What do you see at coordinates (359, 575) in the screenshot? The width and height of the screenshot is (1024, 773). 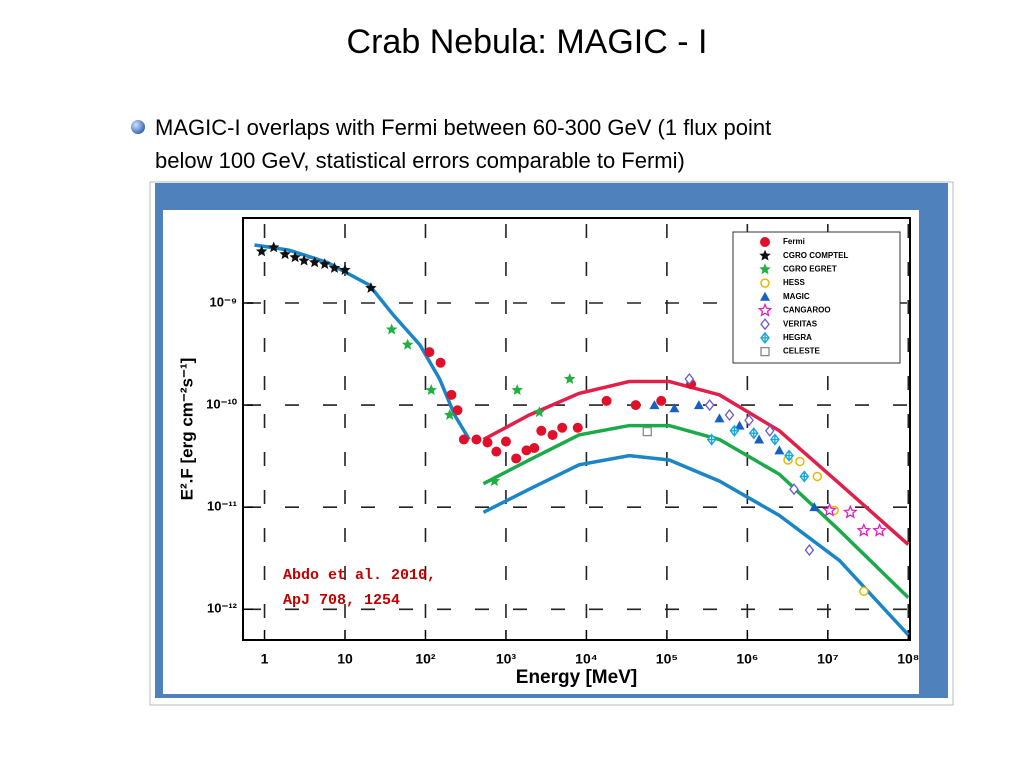 I see `annotation: Abdo et al. 2010,` at bounding box center [359, 575].